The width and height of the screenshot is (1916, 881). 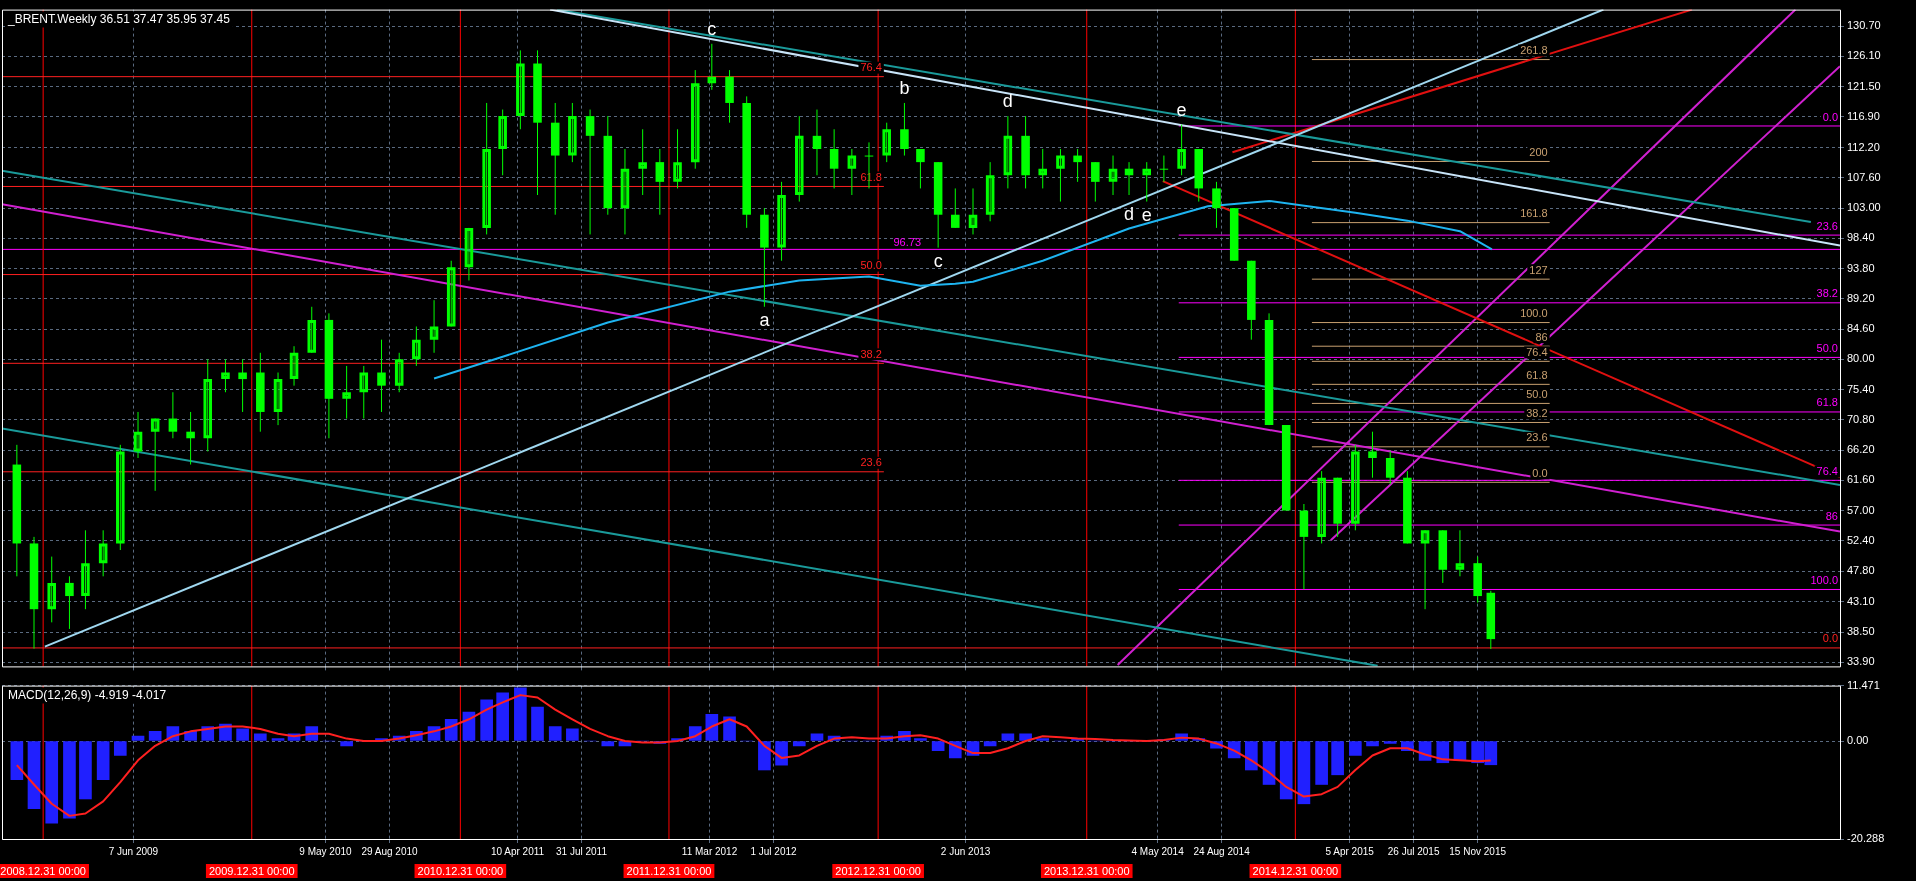 I want to click on y-tick-label: 57.00, so click(x=1861, y=509).